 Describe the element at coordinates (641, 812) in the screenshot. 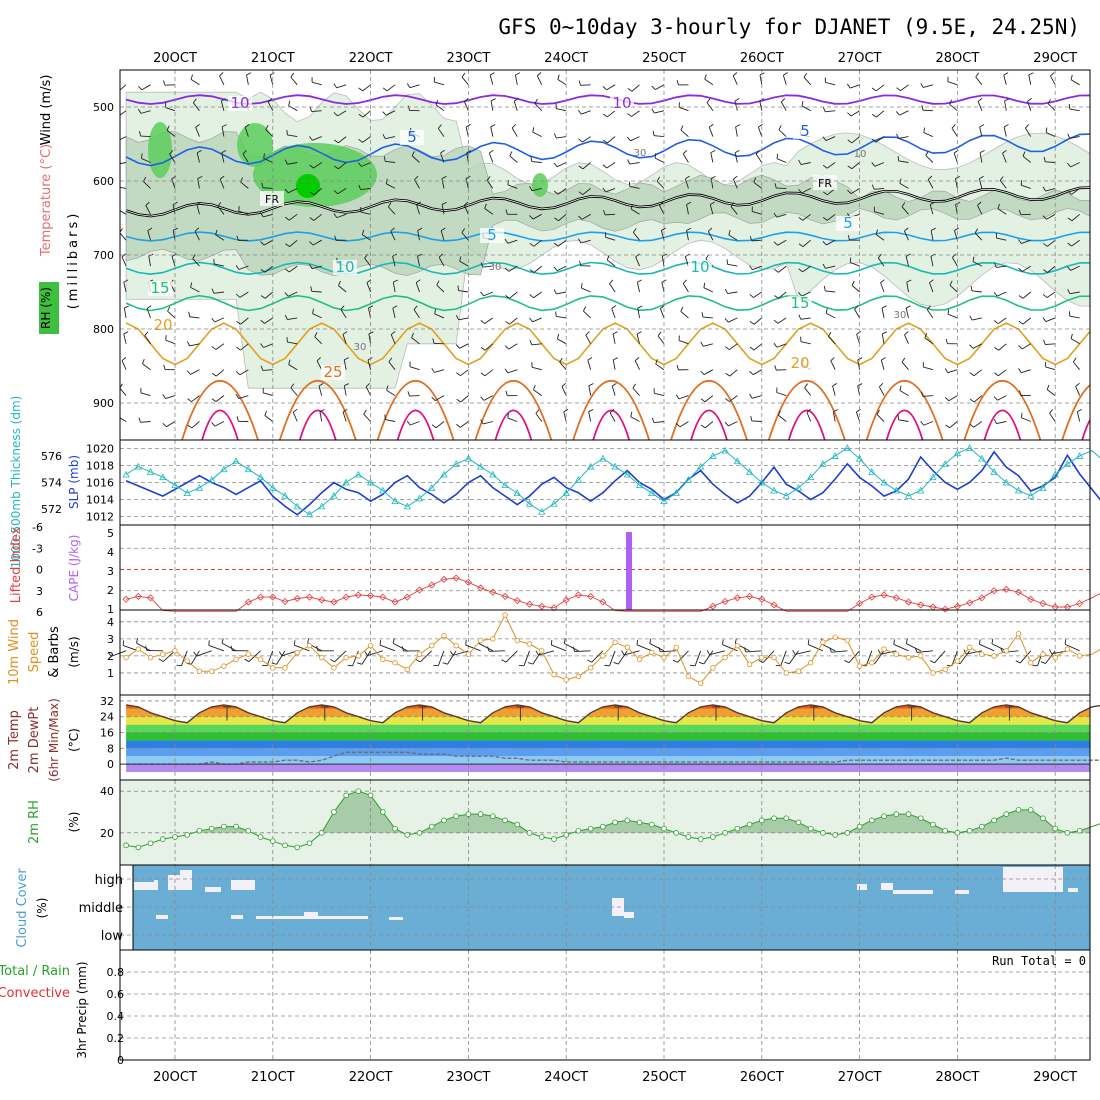

I see `rh-high-fill` at that location.